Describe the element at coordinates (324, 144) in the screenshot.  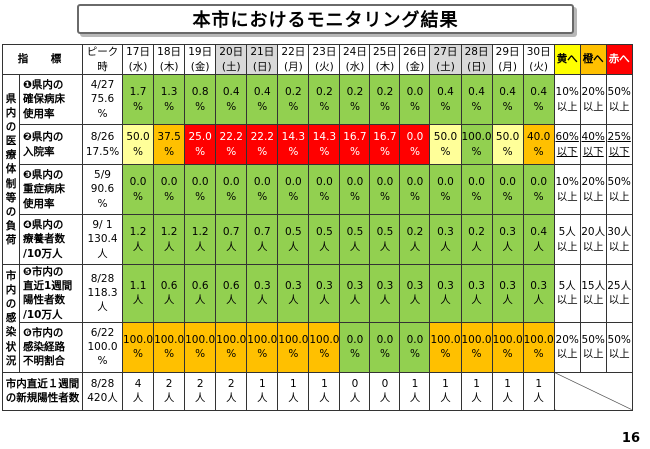
I see `value-cell: 14.3%` at that location.